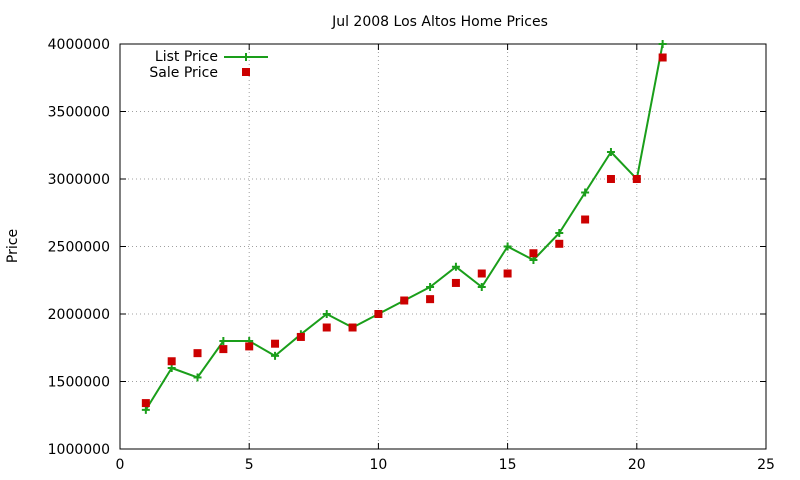  Describe the element at coordinates (79, 383) in the screenshot. I see `y-tick-label: 1500000` at that location.